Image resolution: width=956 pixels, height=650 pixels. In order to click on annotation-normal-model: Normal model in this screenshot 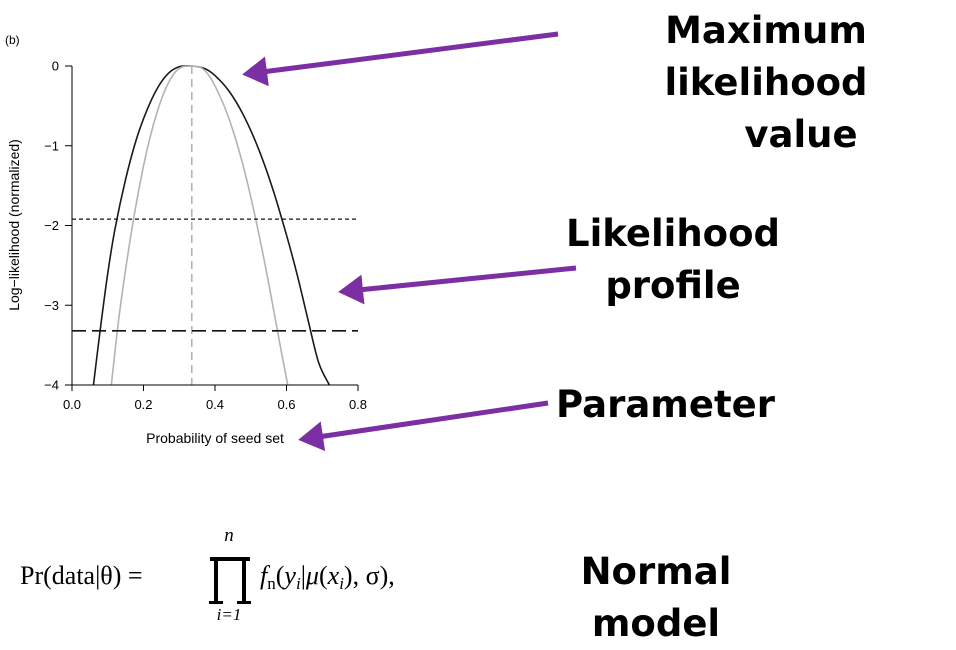, I will do `click(656, 597)`.